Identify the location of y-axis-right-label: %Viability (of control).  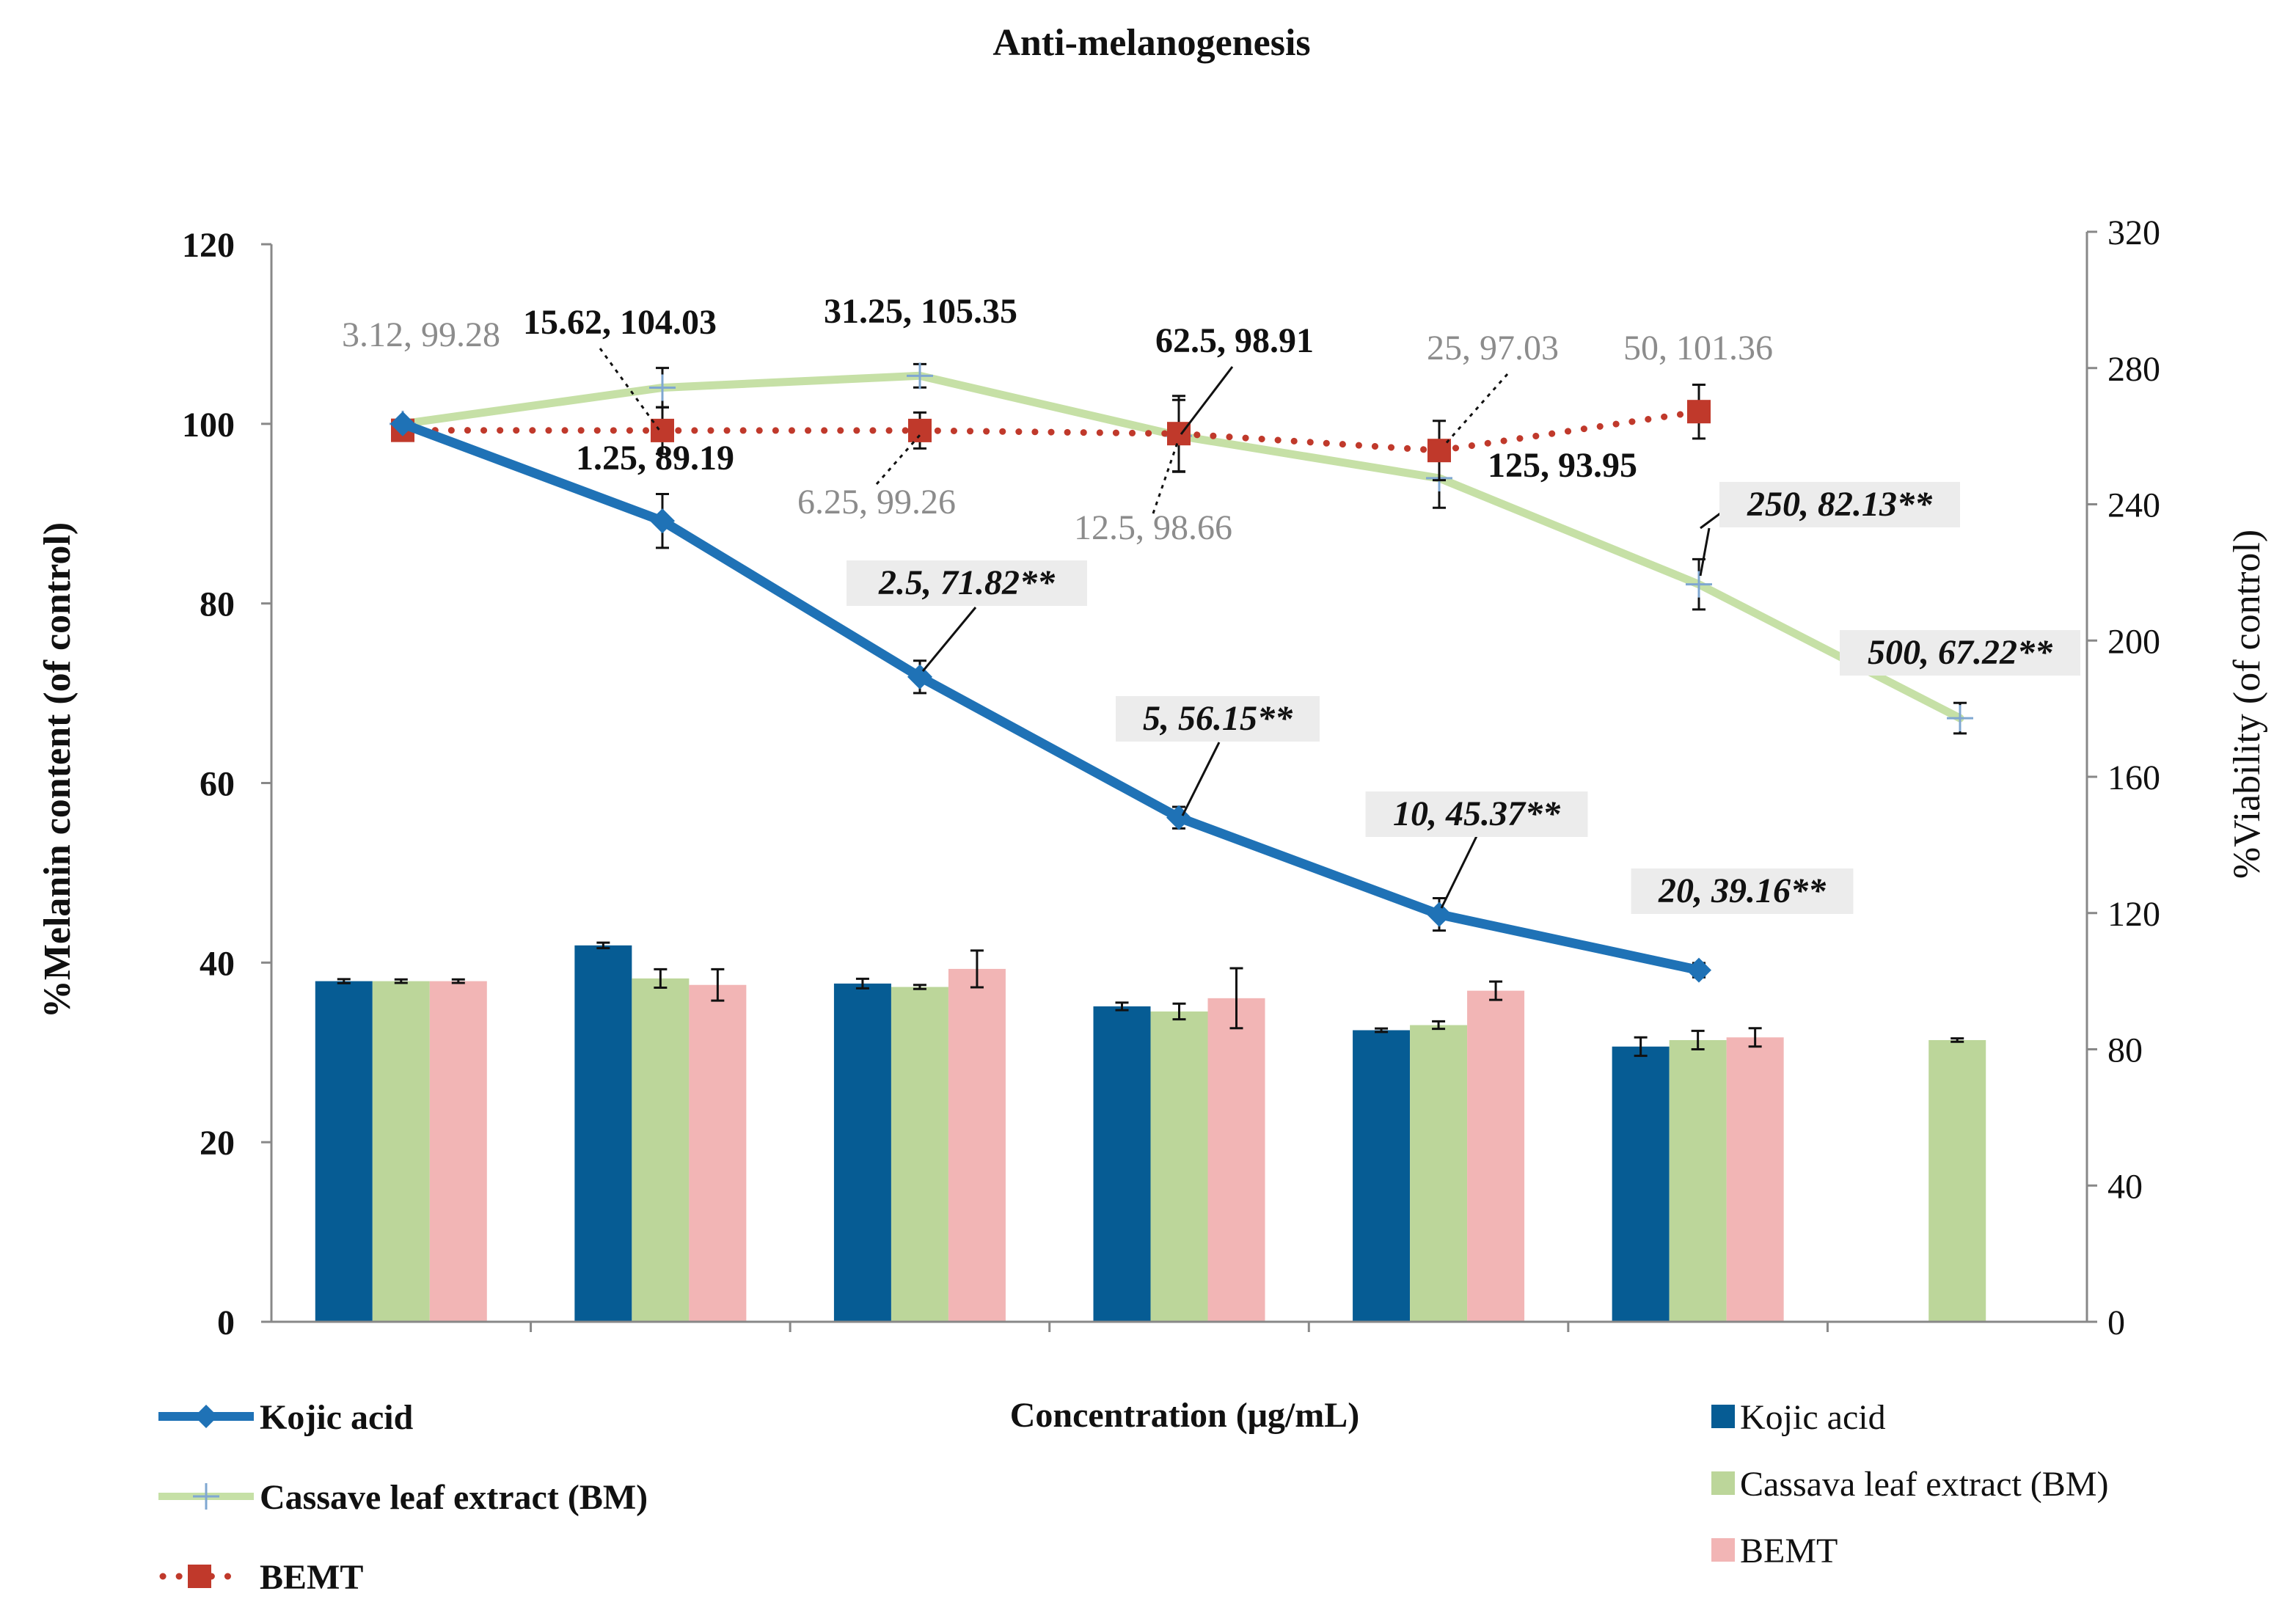
(2247, 704).